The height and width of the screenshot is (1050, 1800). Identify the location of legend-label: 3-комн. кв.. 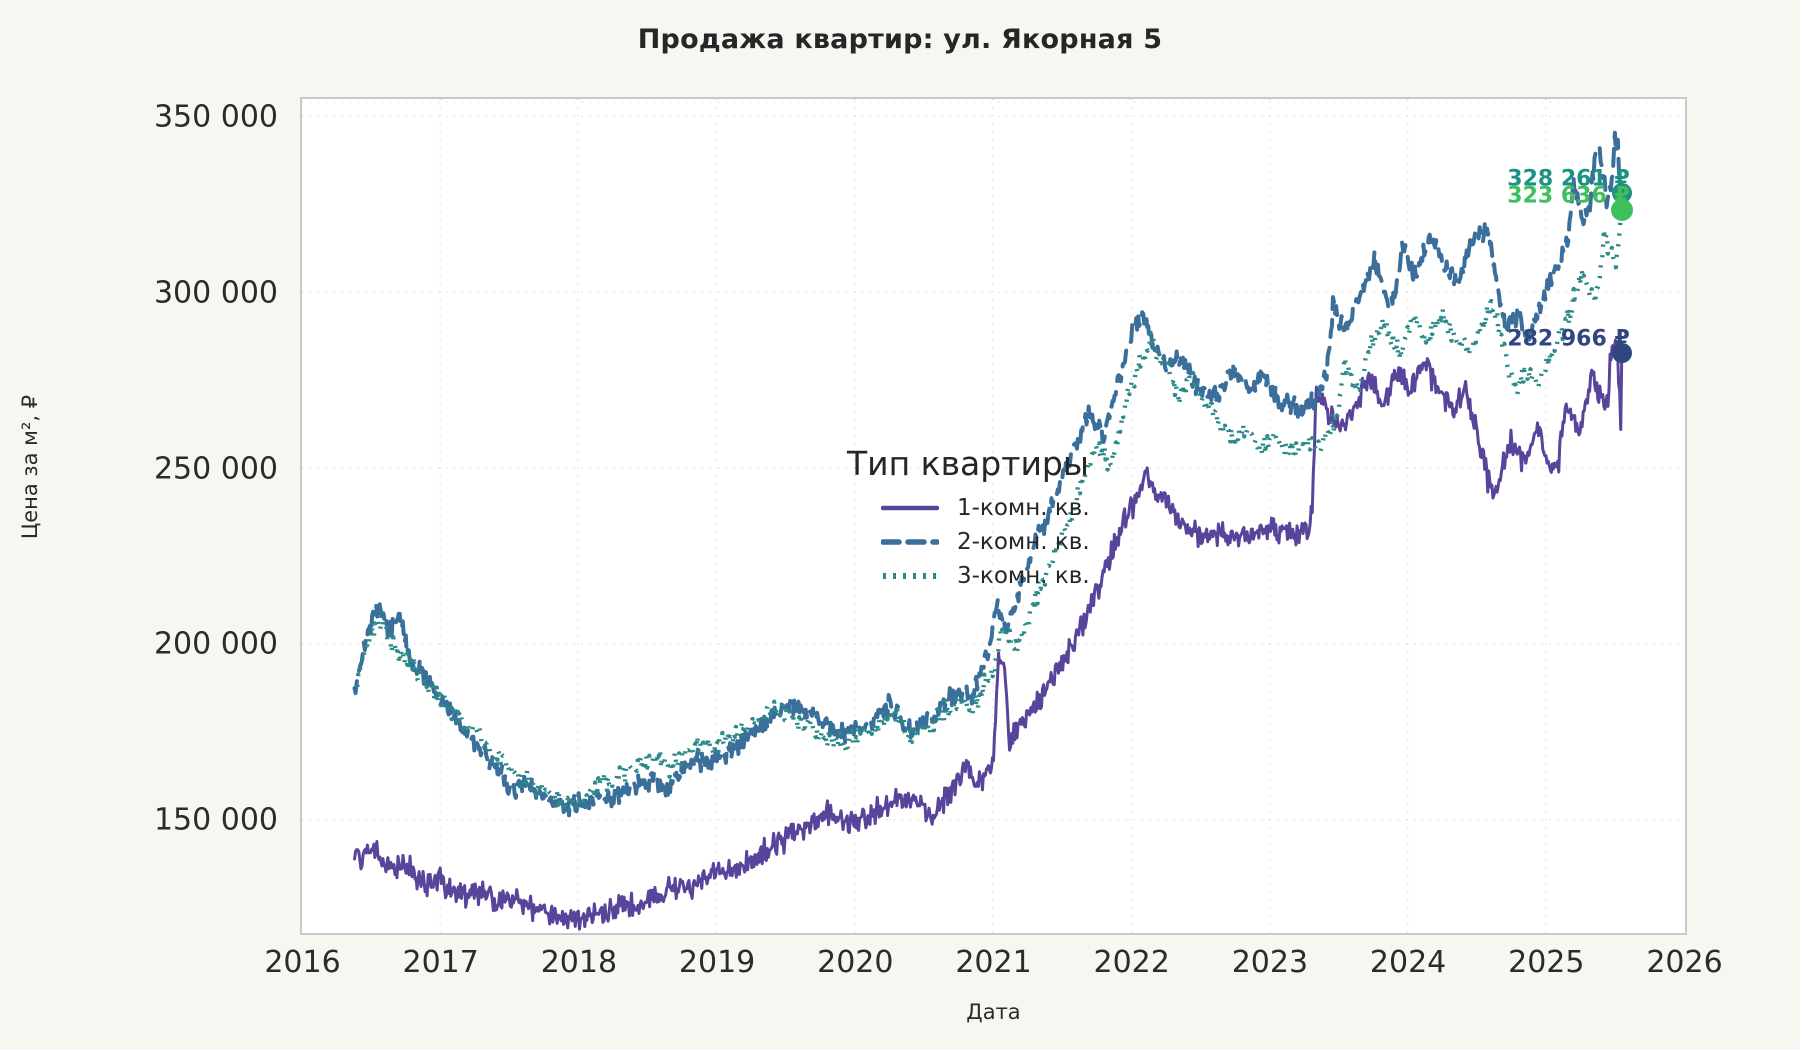
(1023, 576).